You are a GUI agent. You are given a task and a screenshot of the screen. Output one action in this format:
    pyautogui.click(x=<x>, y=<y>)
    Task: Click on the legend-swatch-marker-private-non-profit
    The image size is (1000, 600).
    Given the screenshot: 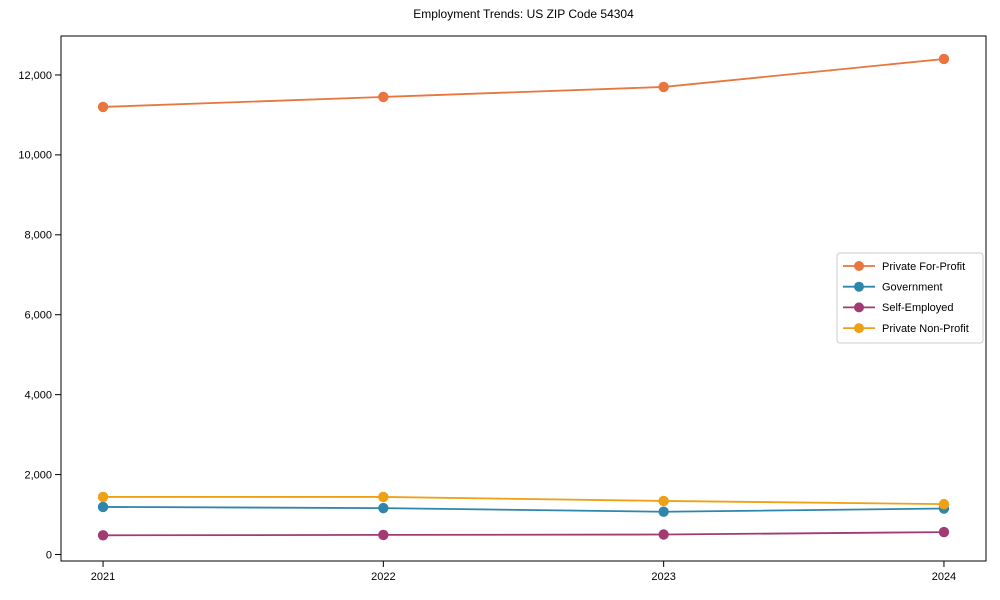 What is the action you would take?
    pyautogui.click(x=859, y=328)
    